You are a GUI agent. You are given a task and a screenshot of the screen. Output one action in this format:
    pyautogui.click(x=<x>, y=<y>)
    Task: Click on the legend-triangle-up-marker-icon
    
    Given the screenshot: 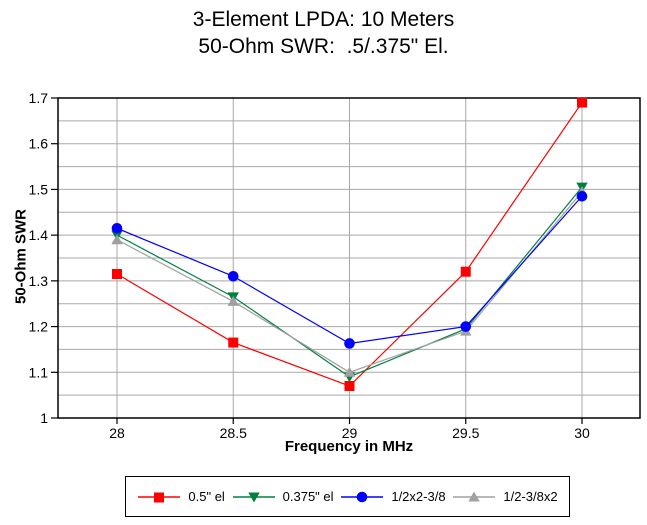 What is the action you would take?
    pyautogui.click(x=474, y=496)
    